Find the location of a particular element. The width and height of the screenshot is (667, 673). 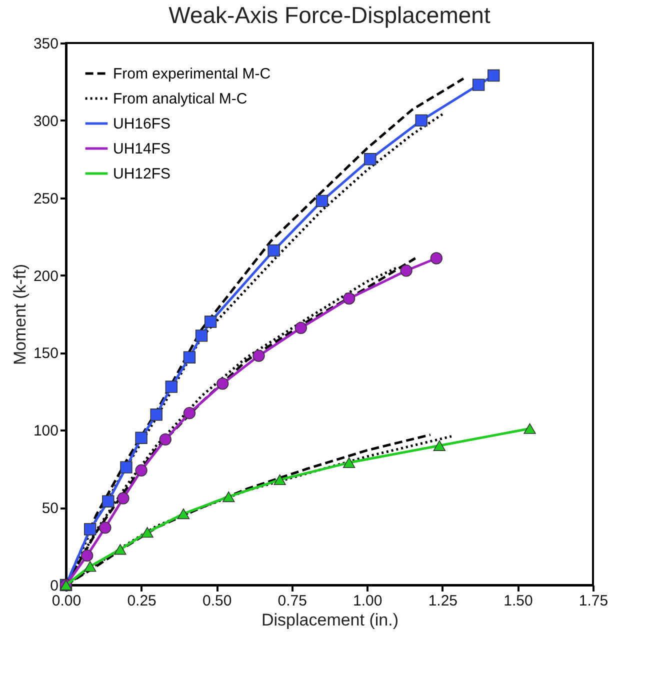

legend-label: UH12FS is located at coordinates (142, 174).